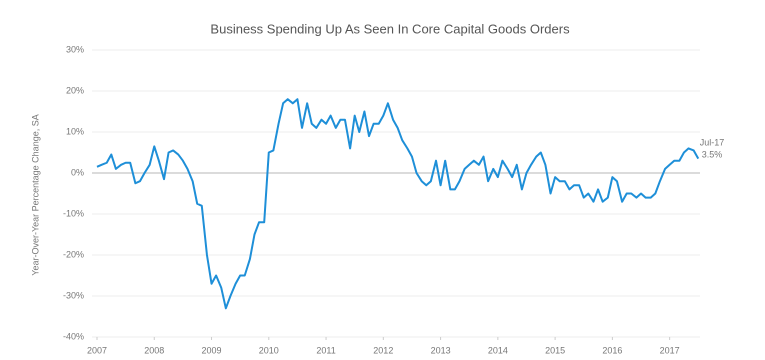  Describe the element at coordinates (154, 350) in the screenshot. I see `x-tick-label: 2008` at that location.